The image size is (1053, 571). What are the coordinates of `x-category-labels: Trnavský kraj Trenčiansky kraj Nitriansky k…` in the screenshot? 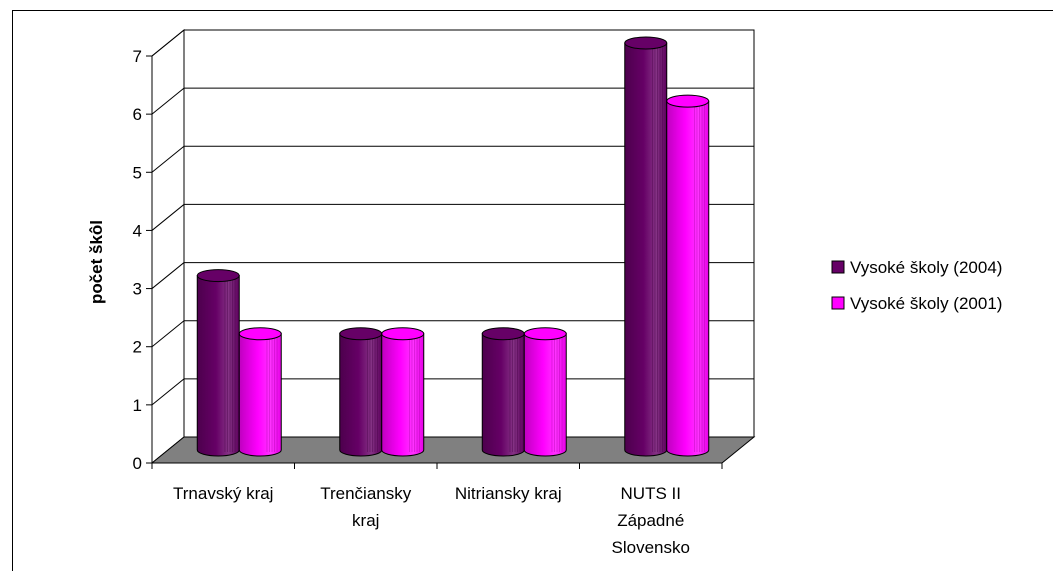 It's located at (431, 520).